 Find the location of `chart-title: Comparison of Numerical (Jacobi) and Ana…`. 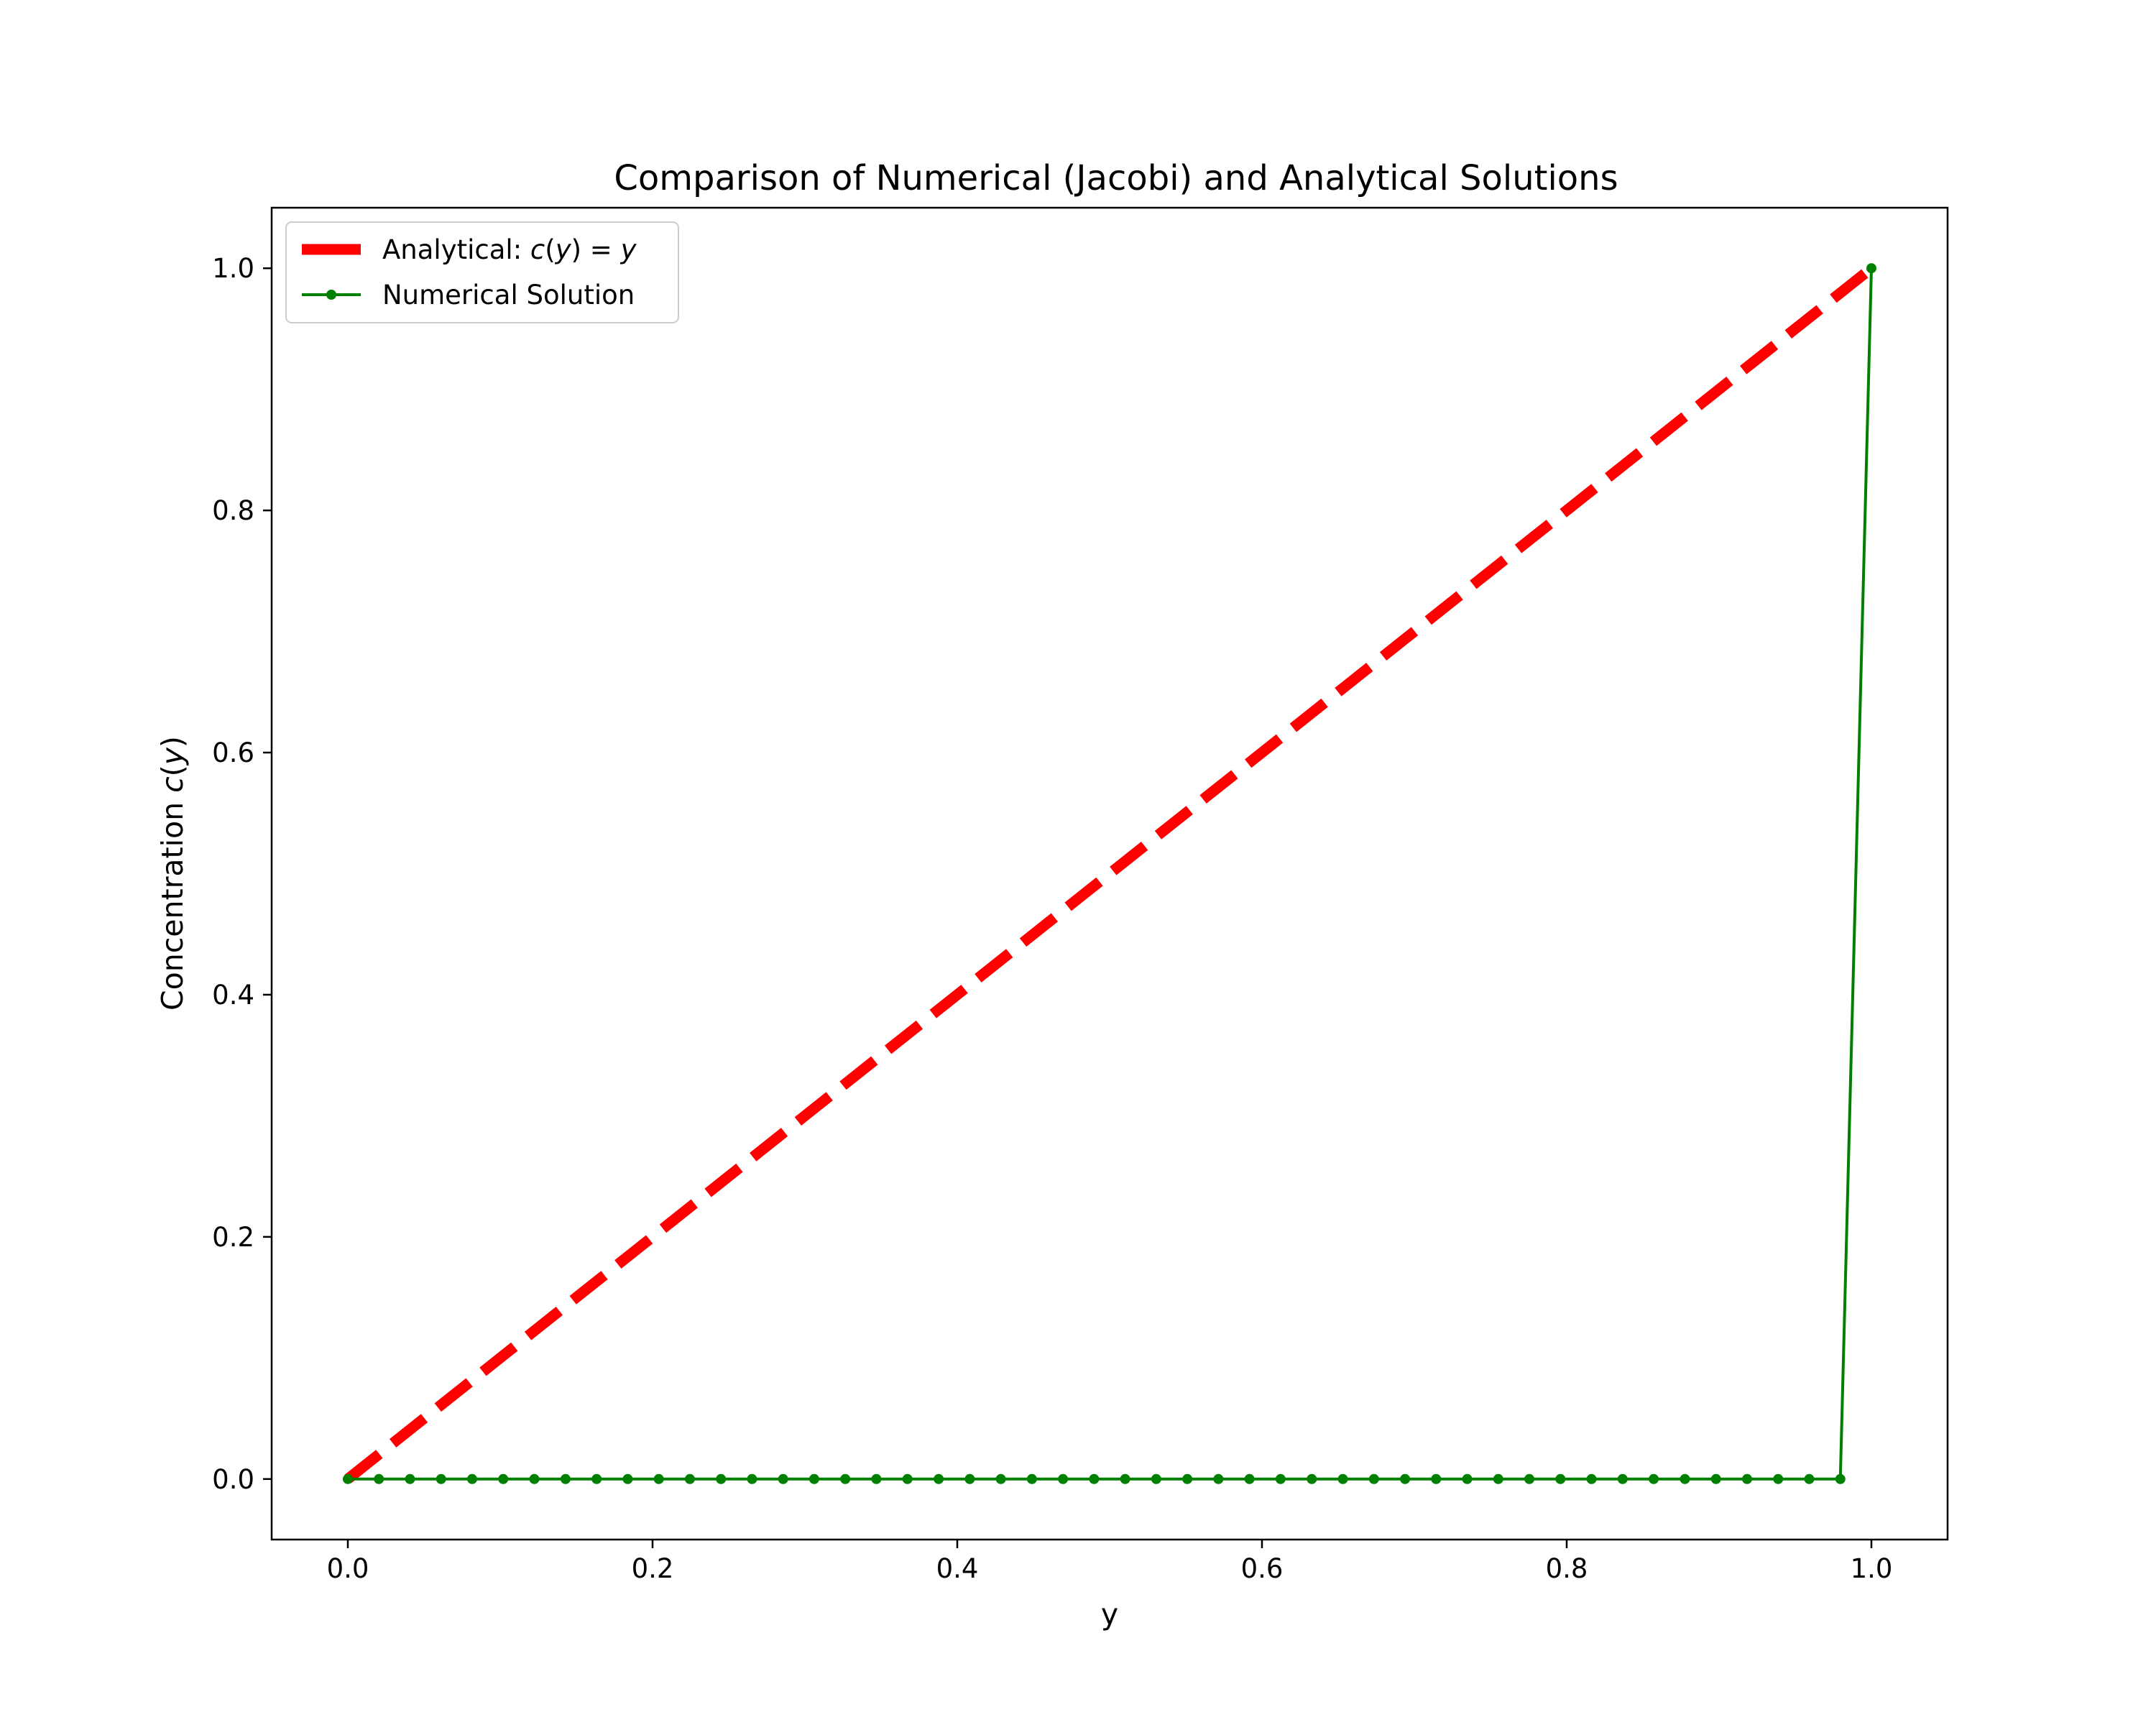

chart-title: Comparison of Numerical (Jacobi) and Ana… is located at coordinates (1116, 178).